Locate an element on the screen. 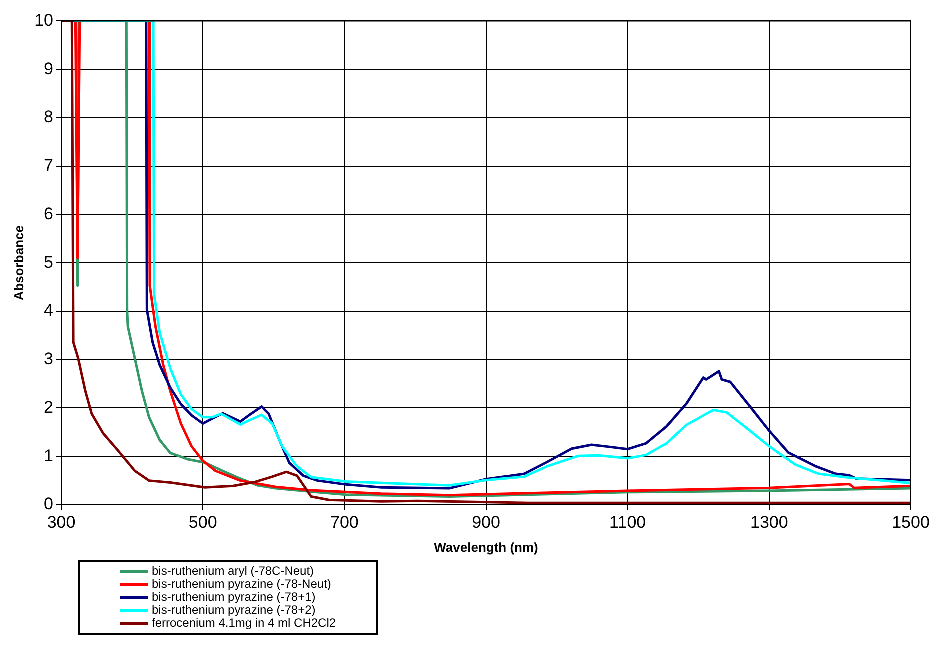 Image resolution: width=941 pixels, height=647 pixels. legend-label: ferrocenium 4.1mg in 4 ml CH2Cl2 is located at coordinates (244, 623).